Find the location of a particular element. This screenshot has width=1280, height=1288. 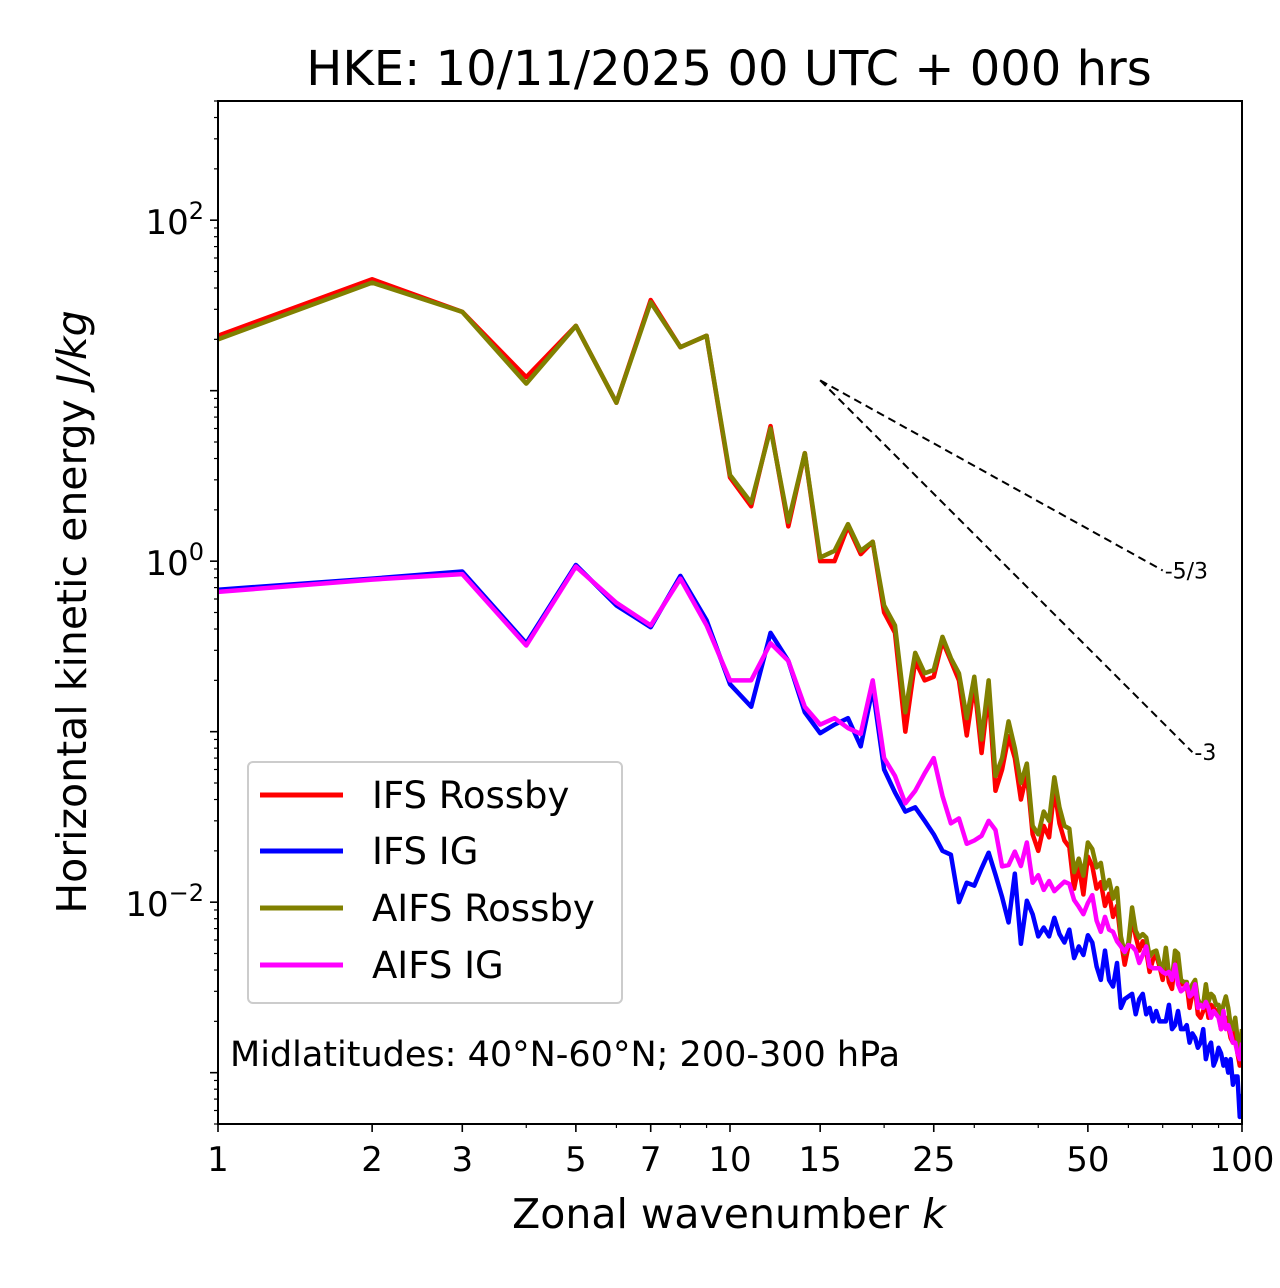

y-axis-label-text: Horizontal kinetic energy is located at coordinates (72, 650).